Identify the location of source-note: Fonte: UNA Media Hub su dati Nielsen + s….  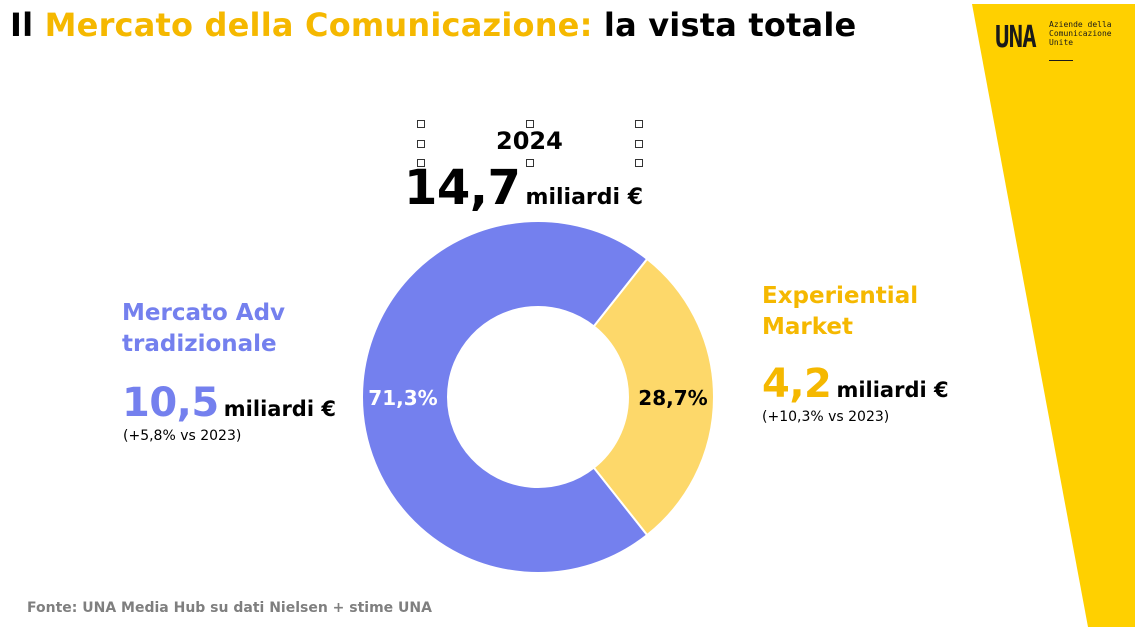
(229, 608).